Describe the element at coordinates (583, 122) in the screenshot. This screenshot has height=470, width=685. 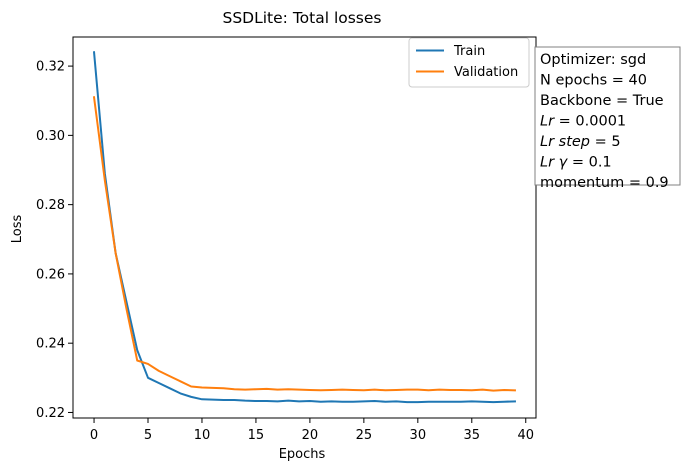
I see `hyperparameter-line: Lr = 0.0001` at that location.